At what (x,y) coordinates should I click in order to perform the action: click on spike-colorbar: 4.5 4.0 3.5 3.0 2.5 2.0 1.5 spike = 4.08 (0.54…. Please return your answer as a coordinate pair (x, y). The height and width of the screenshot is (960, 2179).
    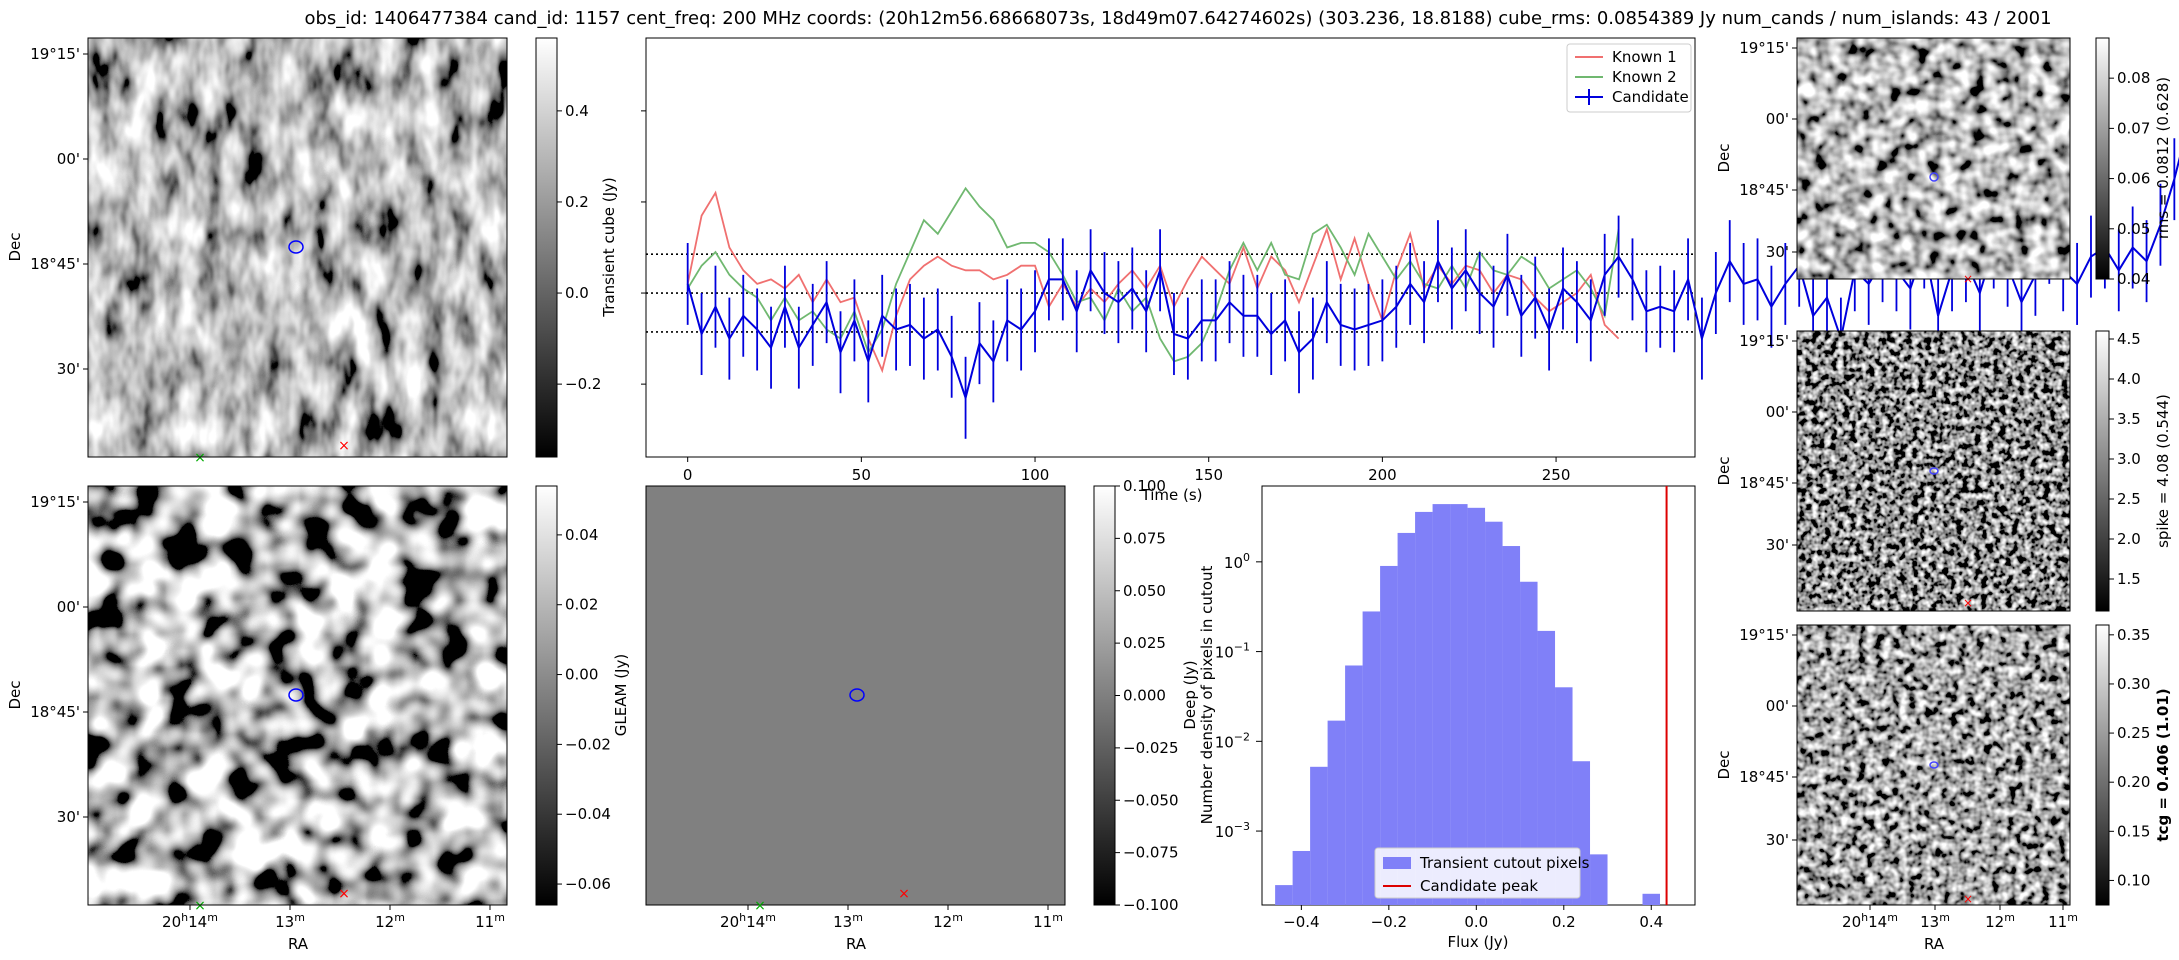
    Looking at the image, I should click on (2133, 471).